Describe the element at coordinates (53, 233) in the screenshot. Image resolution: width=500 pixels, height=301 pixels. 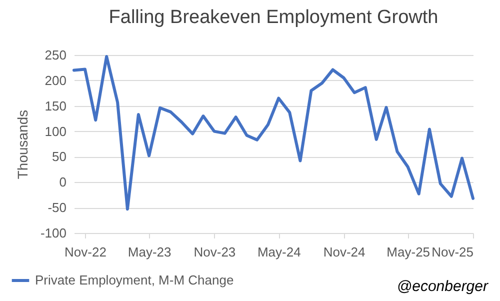
I see `y-tick-label: -100` at that location.